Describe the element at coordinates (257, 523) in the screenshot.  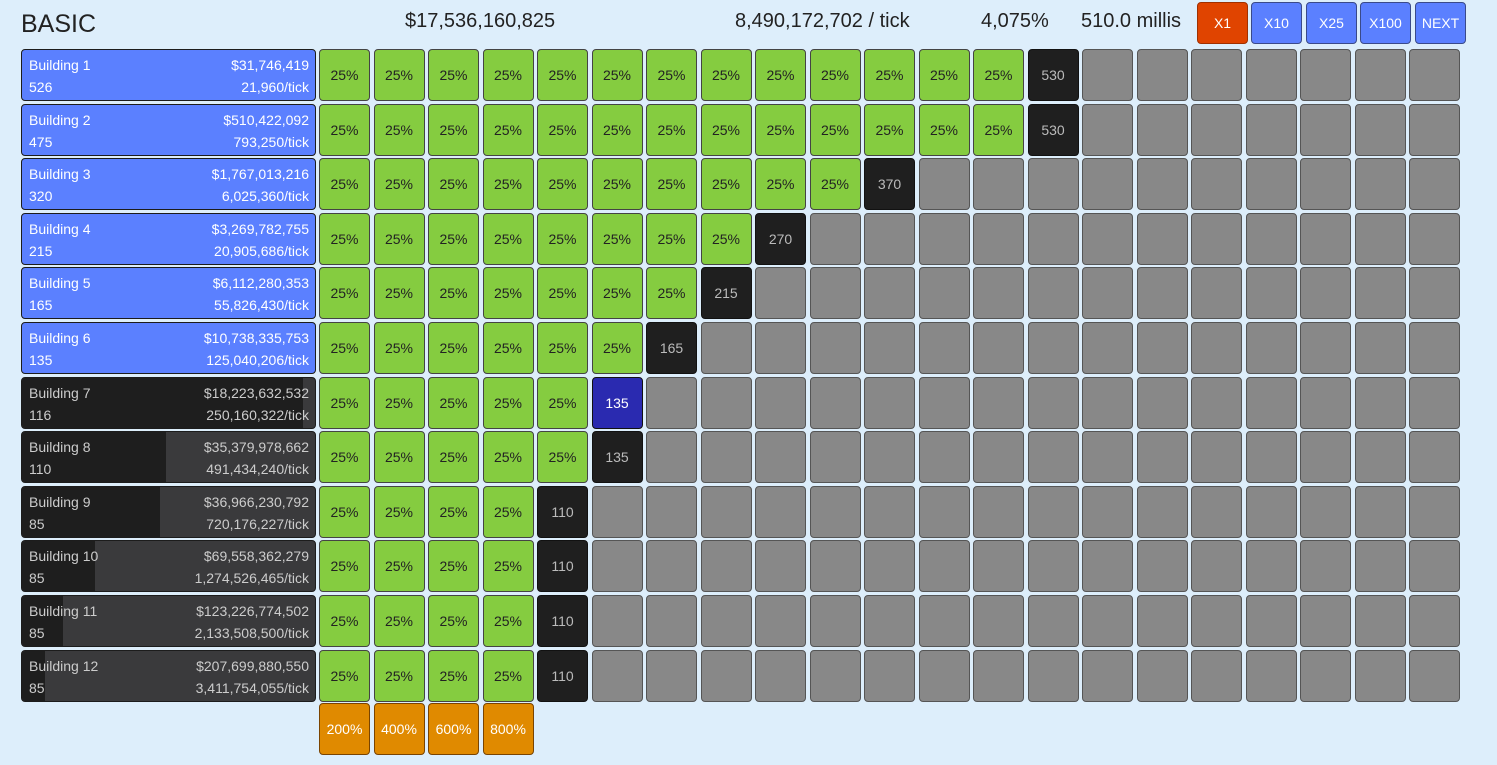
I see `building-rate: 720,176,227/tick` at that location.